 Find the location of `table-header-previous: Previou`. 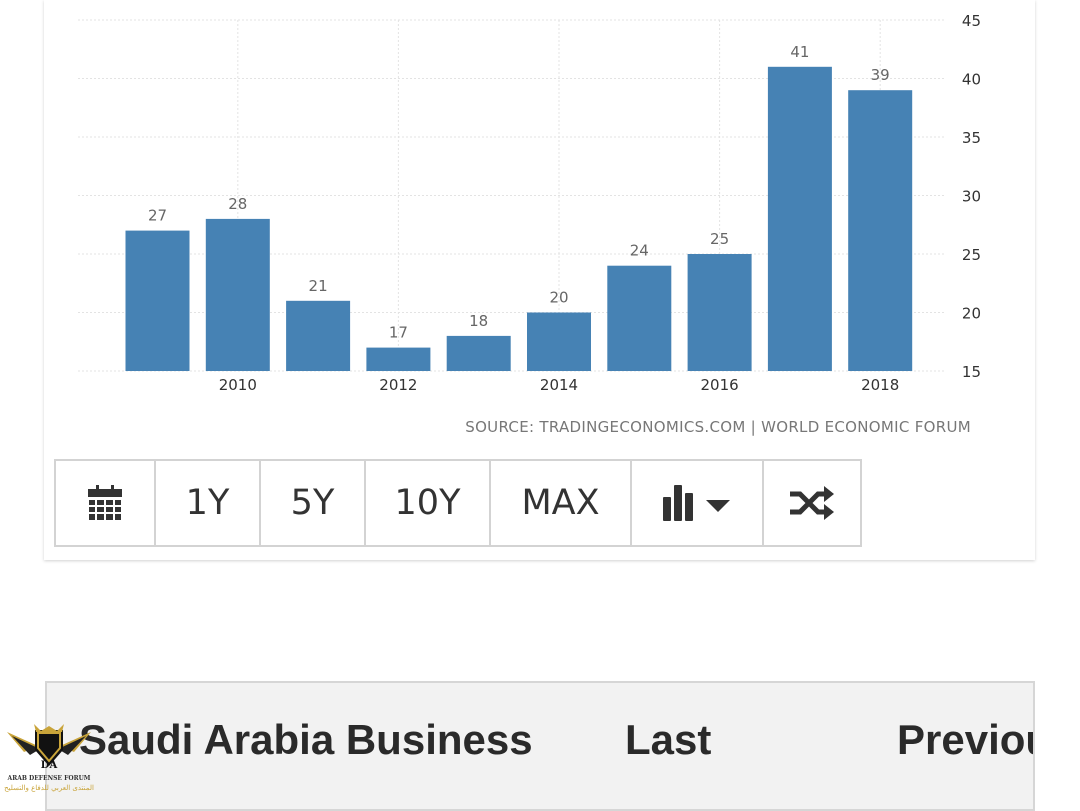

table-header-previous: Previou is located at coordinates (965, 739).